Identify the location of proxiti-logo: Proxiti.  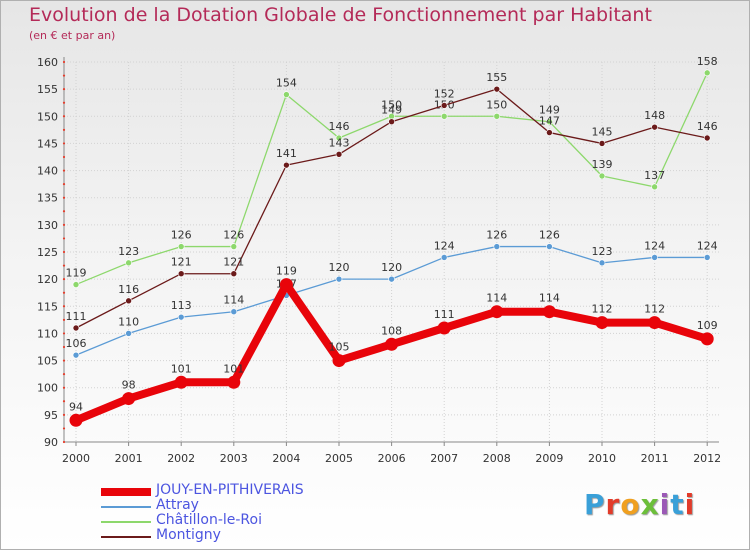
(639, 504).